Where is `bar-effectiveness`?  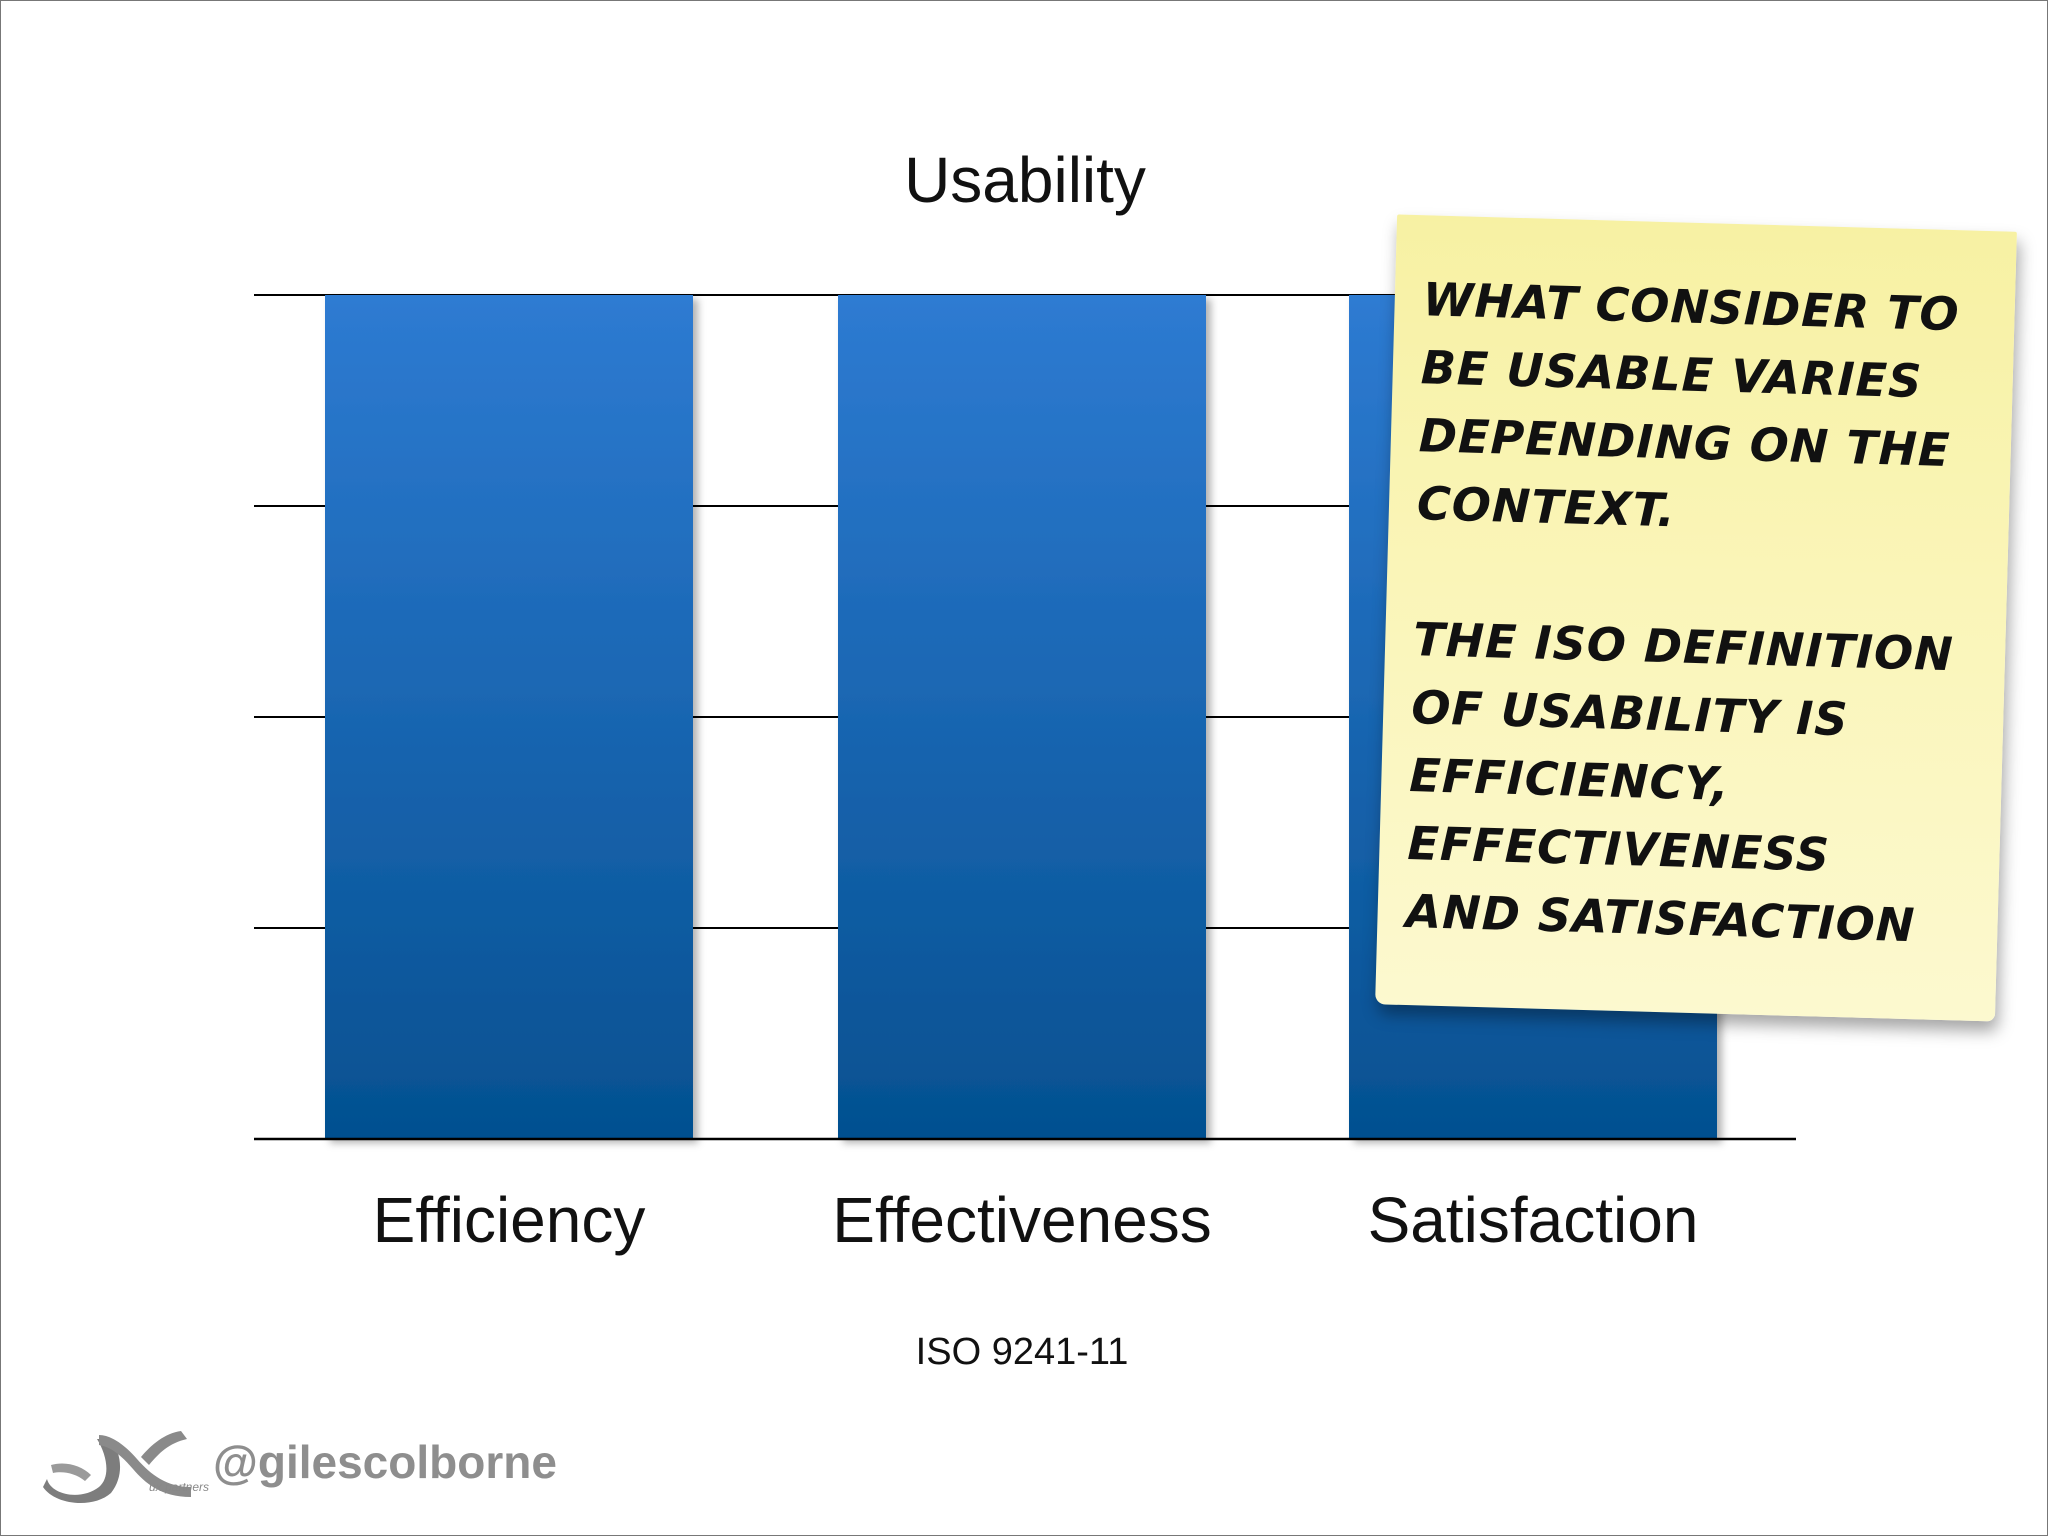
bar-effectiveness is located at coordinates (1022, 717).